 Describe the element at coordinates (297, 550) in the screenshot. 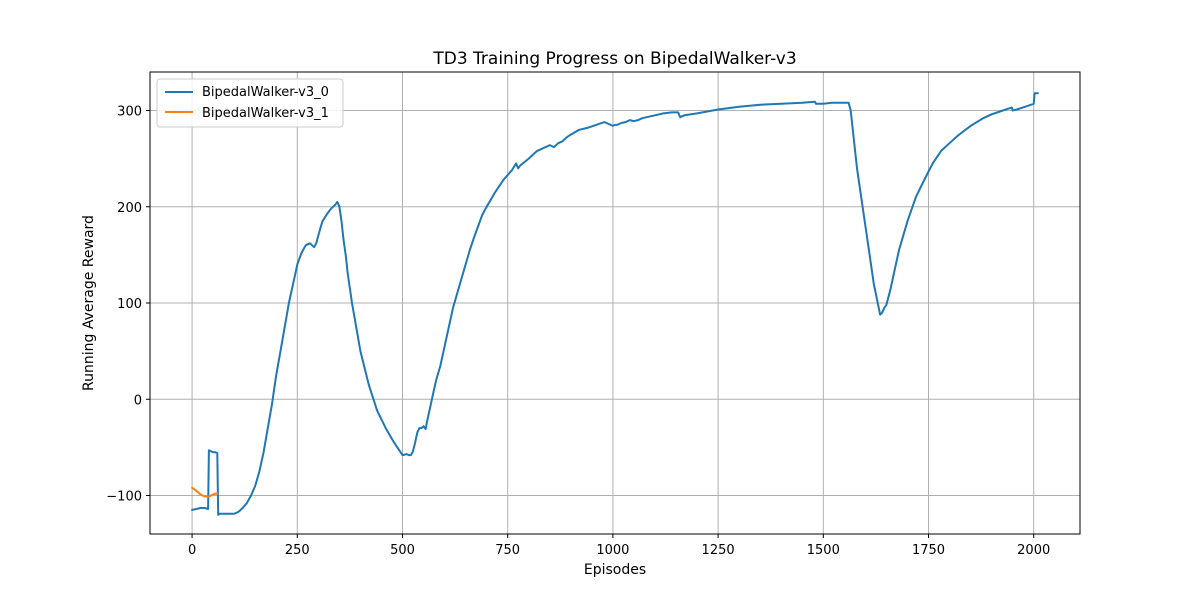

I see `x-tick-label: 250` at that location.